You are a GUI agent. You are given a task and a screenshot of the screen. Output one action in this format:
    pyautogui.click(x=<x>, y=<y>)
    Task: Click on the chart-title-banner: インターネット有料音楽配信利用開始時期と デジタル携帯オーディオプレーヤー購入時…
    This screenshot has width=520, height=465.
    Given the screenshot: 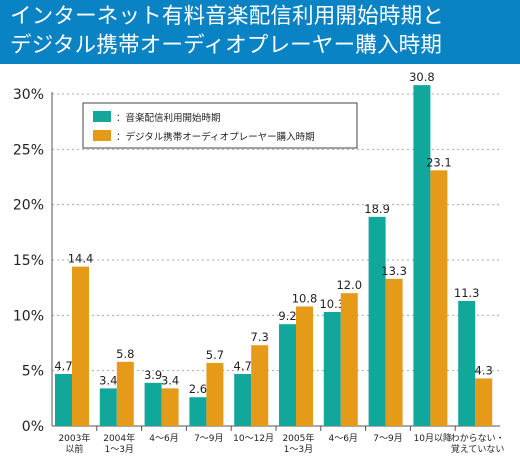 What is the action you would take?
    pyautogui.click(x=260, y=32)
    